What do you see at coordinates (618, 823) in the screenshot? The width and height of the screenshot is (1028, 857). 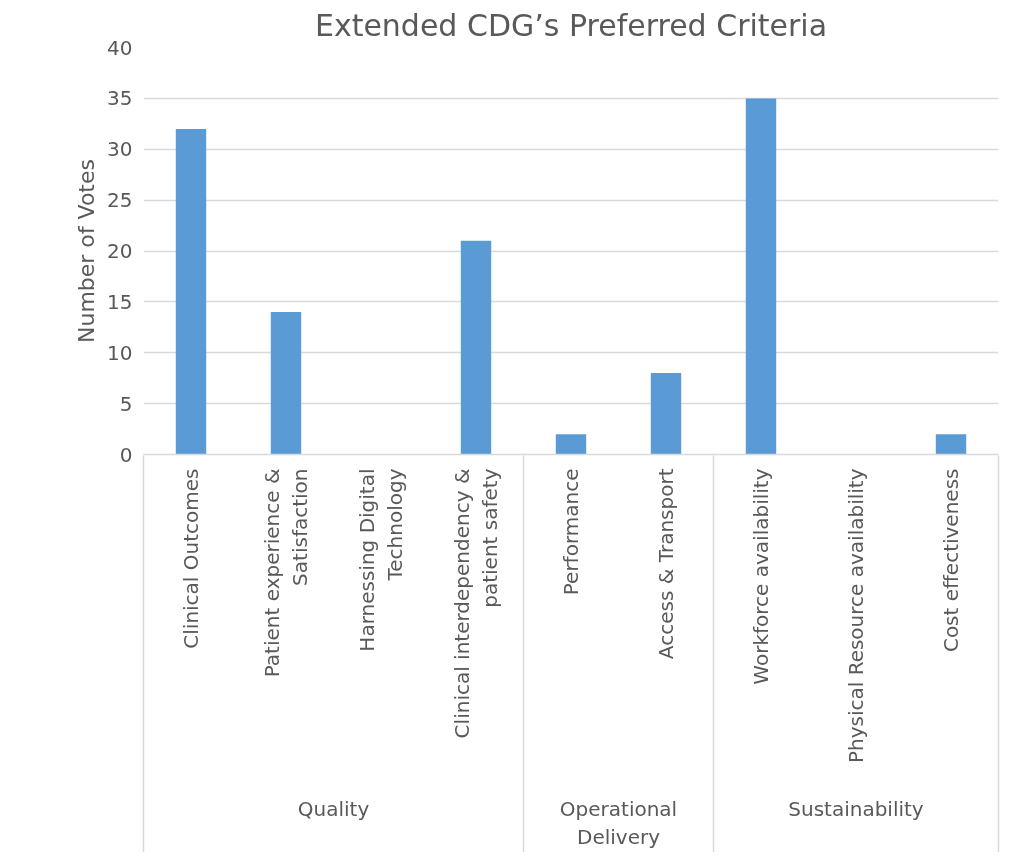 I see `text: Operational Delivery` at bounding box center [618, 823].